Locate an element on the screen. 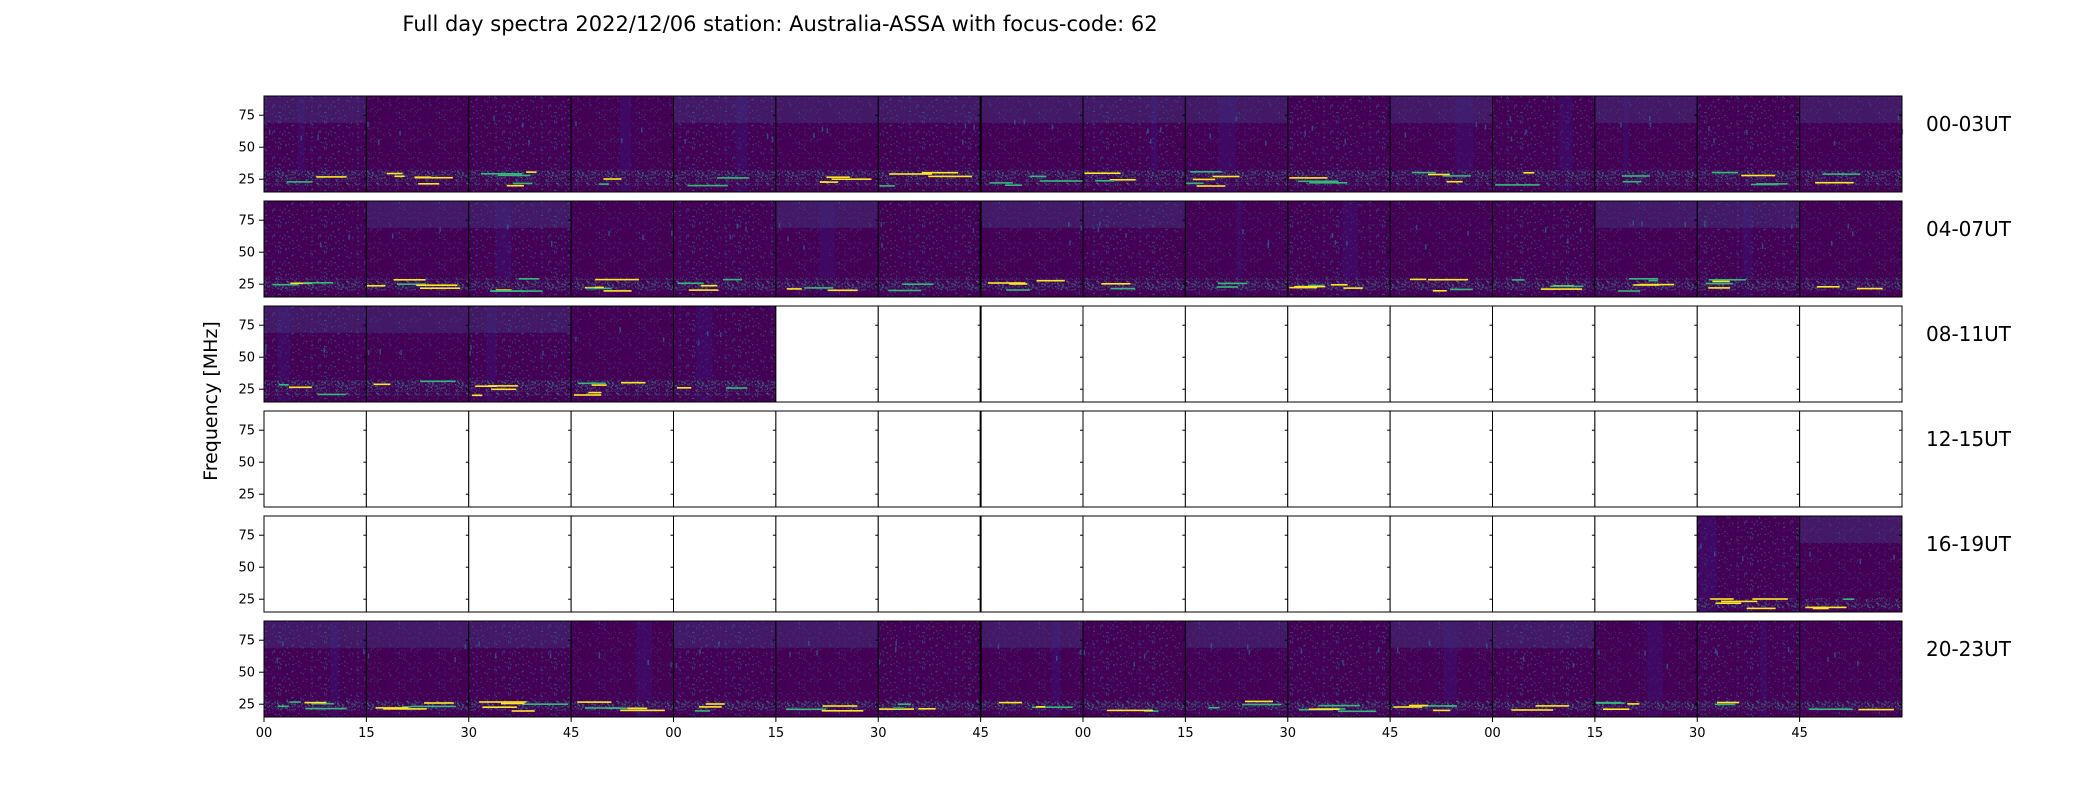  x-tick-label: 15 is located at coordinates (1185, 733).